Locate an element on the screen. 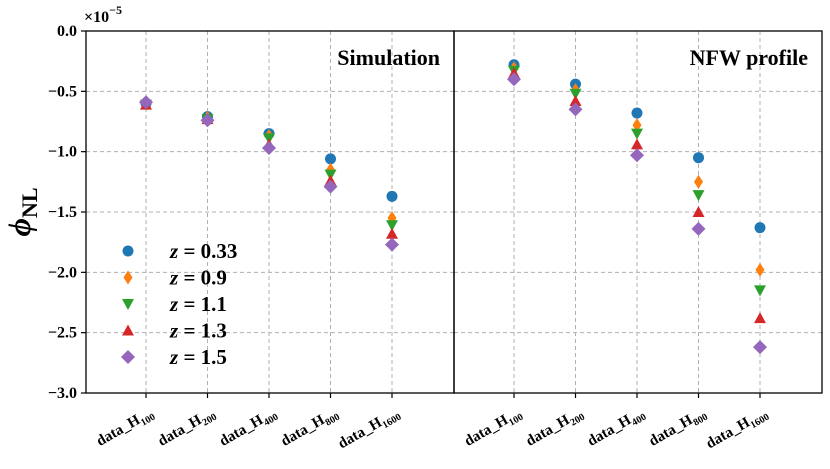  legend-label: z = 0.9 is located at coordinates (198, 278).